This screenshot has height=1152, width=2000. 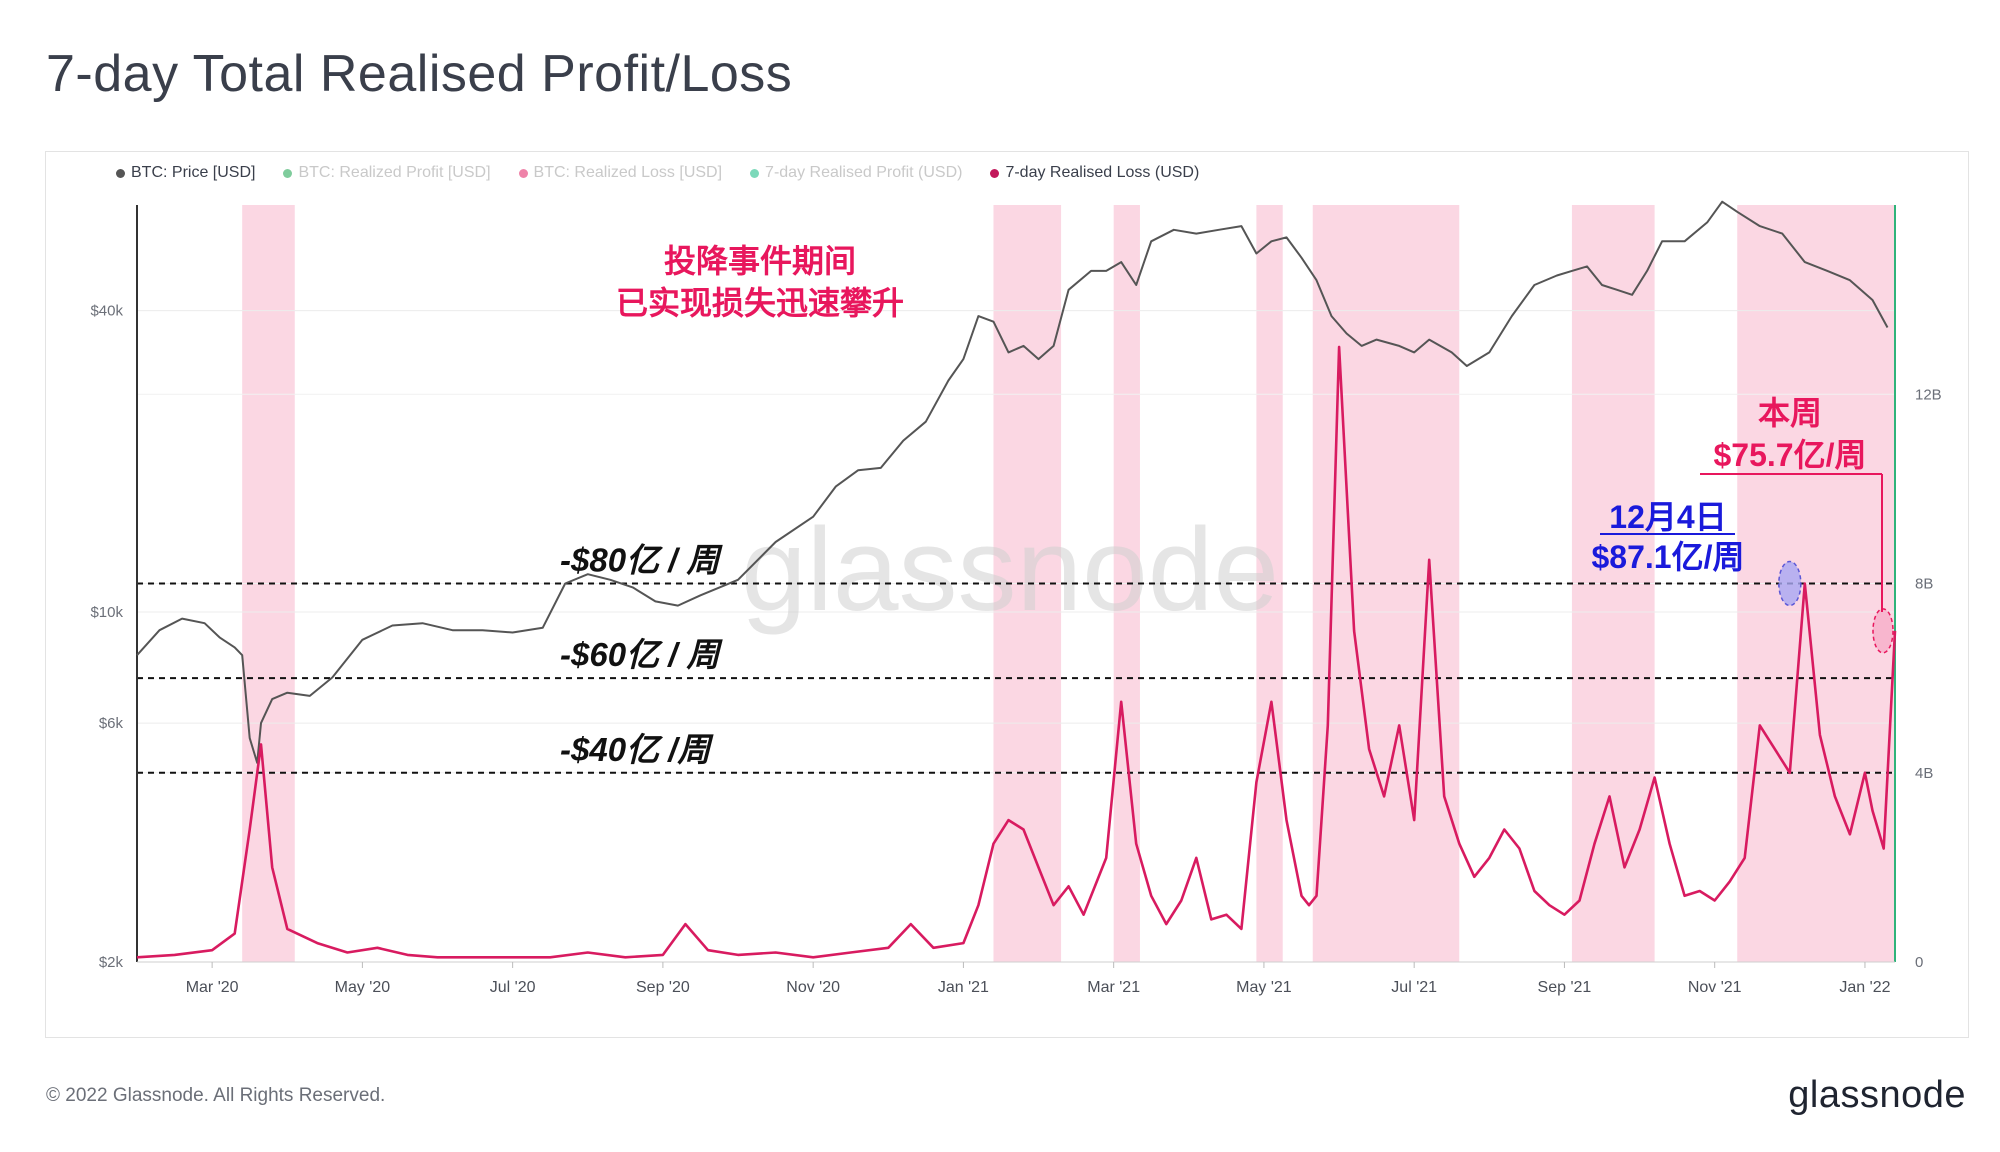 I want to click on legend-item-realized-profit: BTC: Realized Profit [USD], so click(x=387, y=173).